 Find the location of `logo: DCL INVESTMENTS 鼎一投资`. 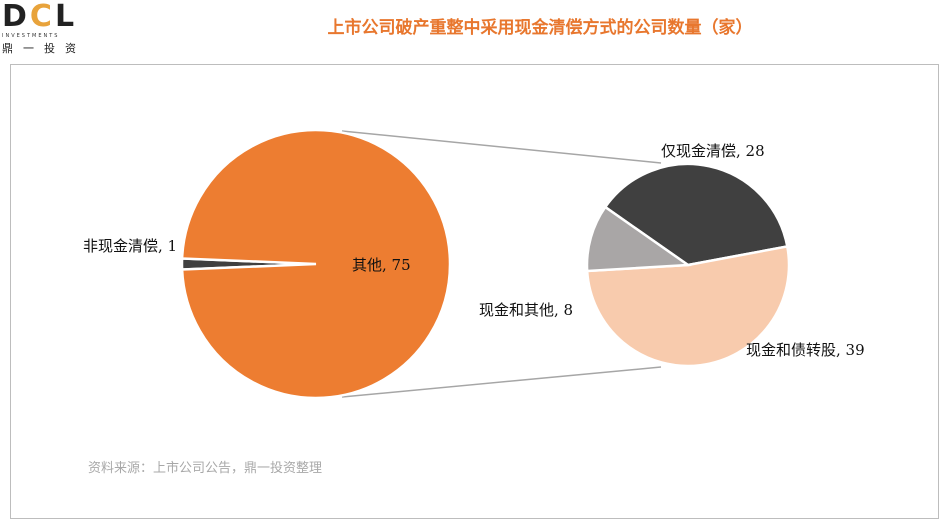

logo: DCL INVESTMENTS 鼎一投资 is located at coordinates (47, 28).